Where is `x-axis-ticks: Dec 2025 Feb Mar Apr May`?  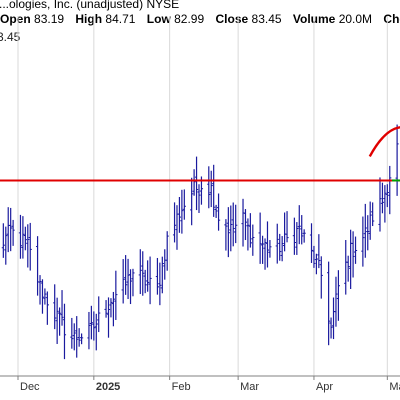
x-axis-ticks: Dec 2025 Feb Mar Apr May is located at coordinates (208, 384).